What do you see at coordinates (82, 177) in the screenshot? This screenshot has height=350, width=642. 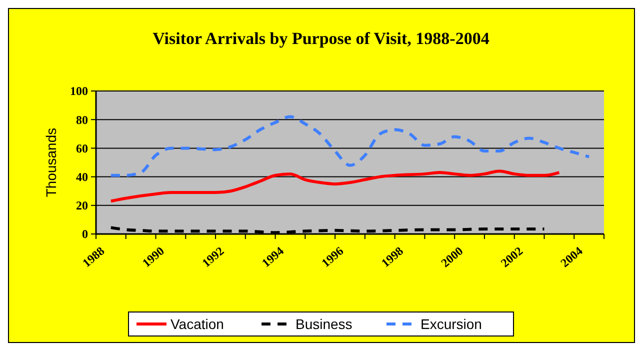 I see `y-tick-label: 40` at bounding box center [82, 177].